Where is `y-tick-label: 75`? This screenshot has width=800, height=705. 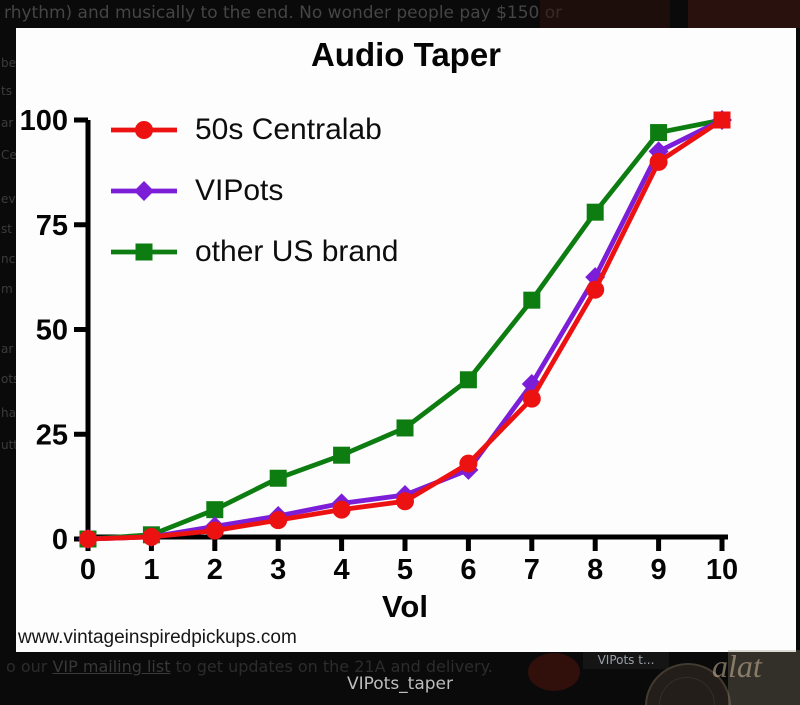 y-tick-label: 75 is located at coordinates (52, 226).